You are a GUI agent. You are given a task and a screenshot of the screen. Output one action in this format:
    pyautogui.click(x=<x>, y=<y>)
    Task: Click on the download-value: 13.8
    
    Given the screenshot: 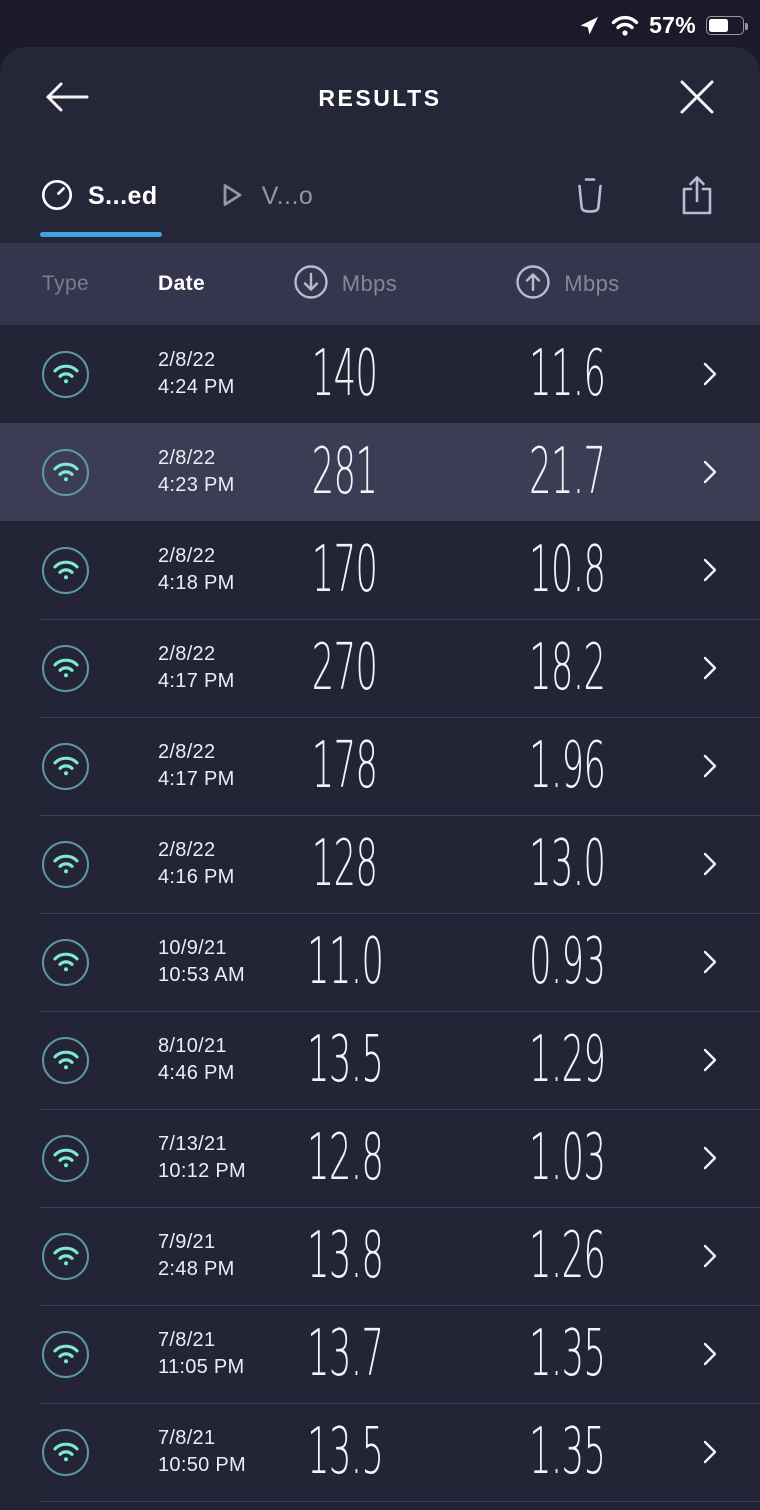 What is the action you would take?
    pyautogui.click(x=345, y=1256)
    